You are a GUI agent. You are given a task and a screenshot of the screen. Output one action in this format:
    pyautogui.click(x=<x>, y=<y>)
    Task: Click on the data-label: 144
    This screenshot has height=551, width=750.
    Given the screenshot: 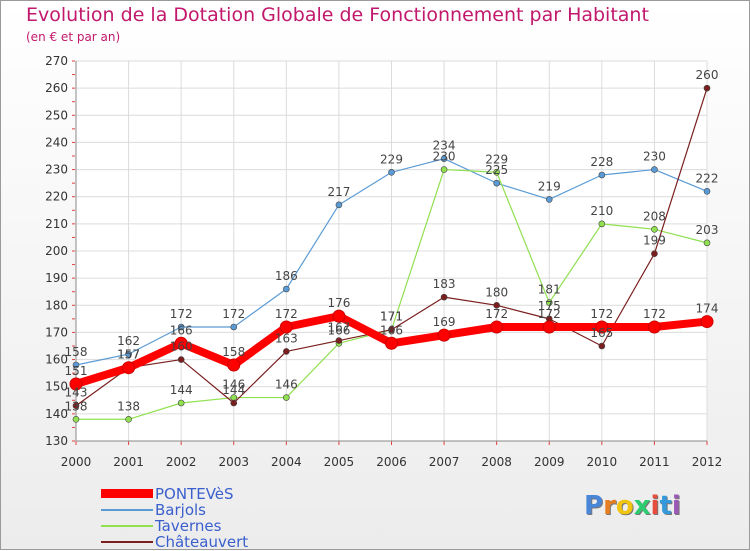 What is the action you would take?
    pyautogui.click(x=181, y=390)
    